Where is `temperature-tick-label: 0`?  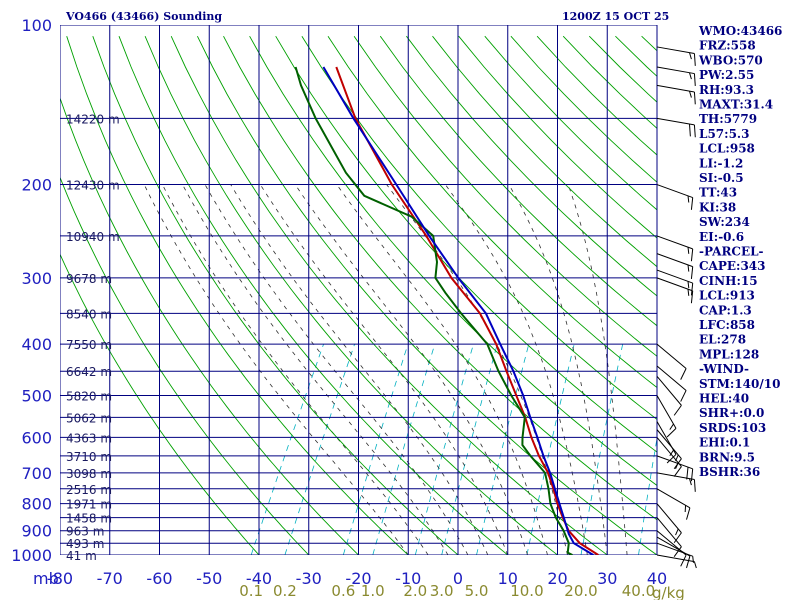
temperature-tick-label: 0 is located at coordinates (458, 578).